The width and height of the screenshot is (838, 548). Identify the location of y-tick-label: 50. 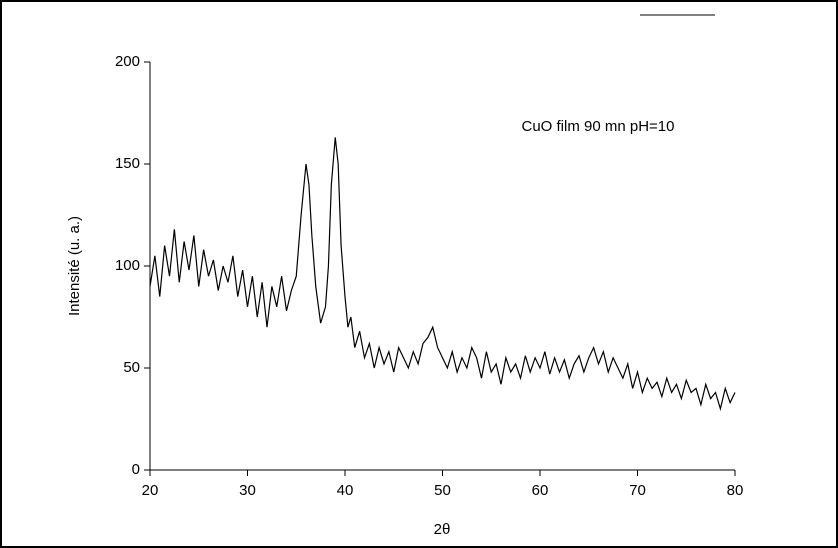
(131, 367).